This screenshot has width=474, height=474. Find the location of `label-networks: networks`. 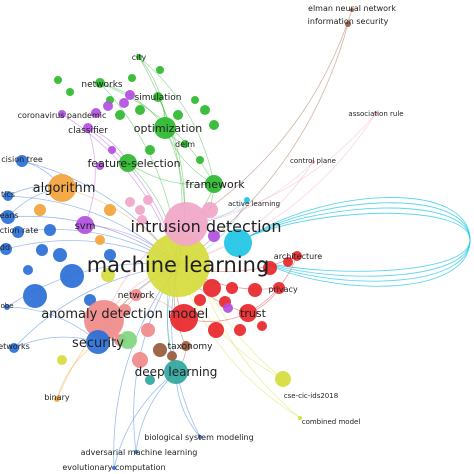

label-networks: networks is located at coordinates (102, 85).